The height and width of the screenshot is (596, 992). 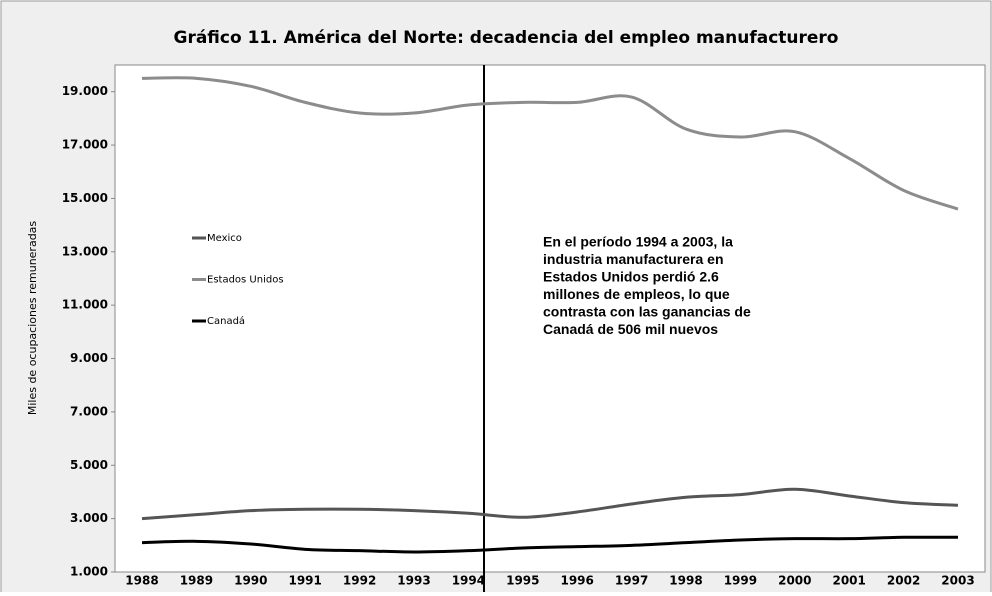 I want to click on x-tick-label: 1988, so click(x=141, y=581).